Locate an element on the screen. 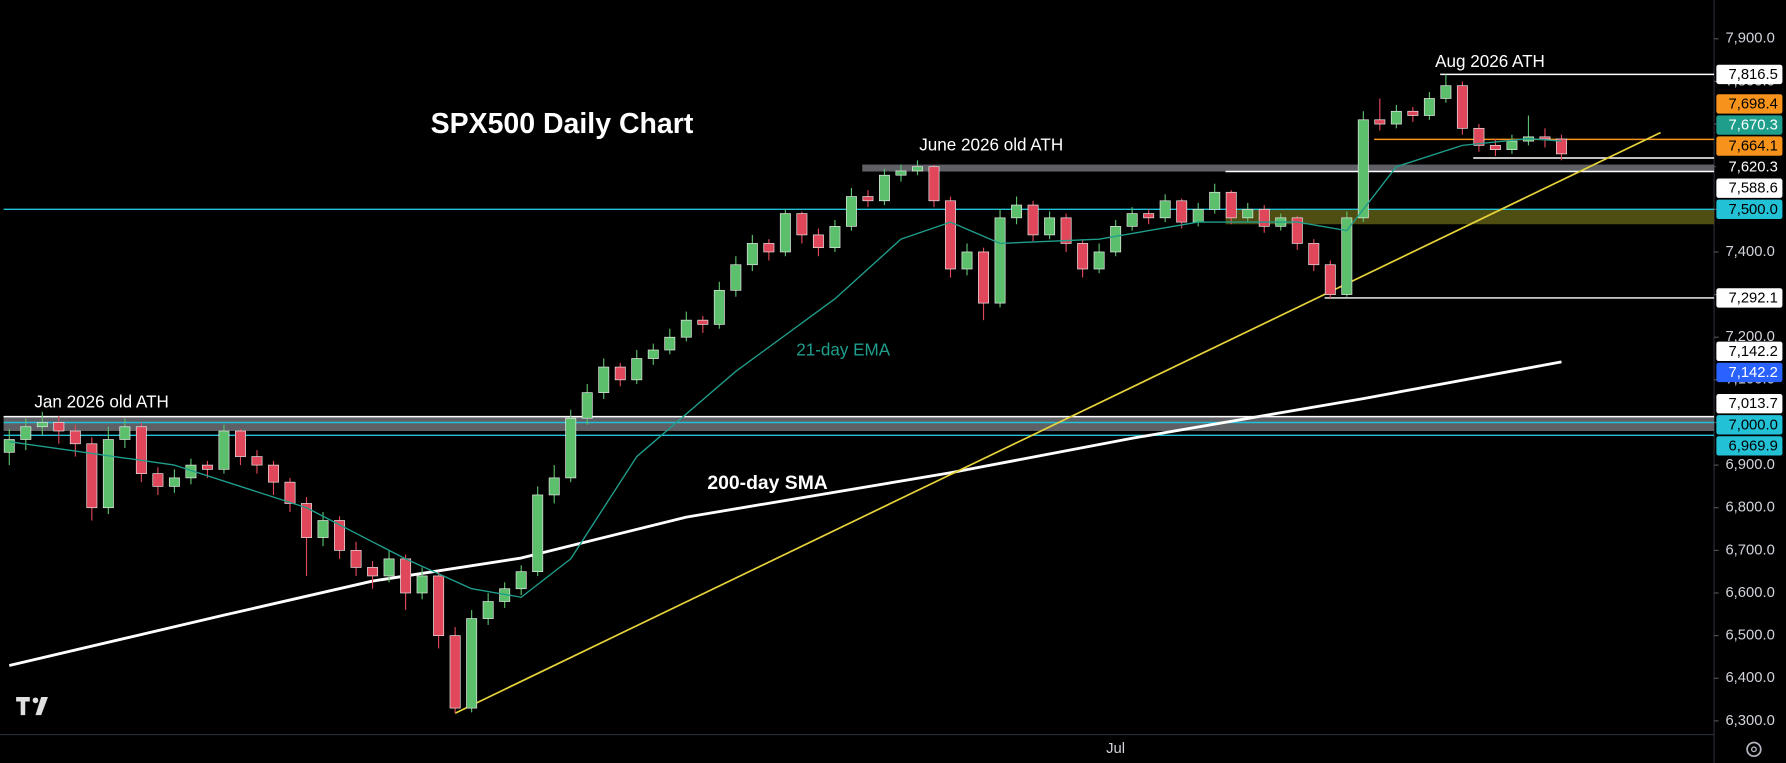 The width and height of the screenshot is (1786, 763). x-tick-label: Jul is located at coordinates (1115, 749).